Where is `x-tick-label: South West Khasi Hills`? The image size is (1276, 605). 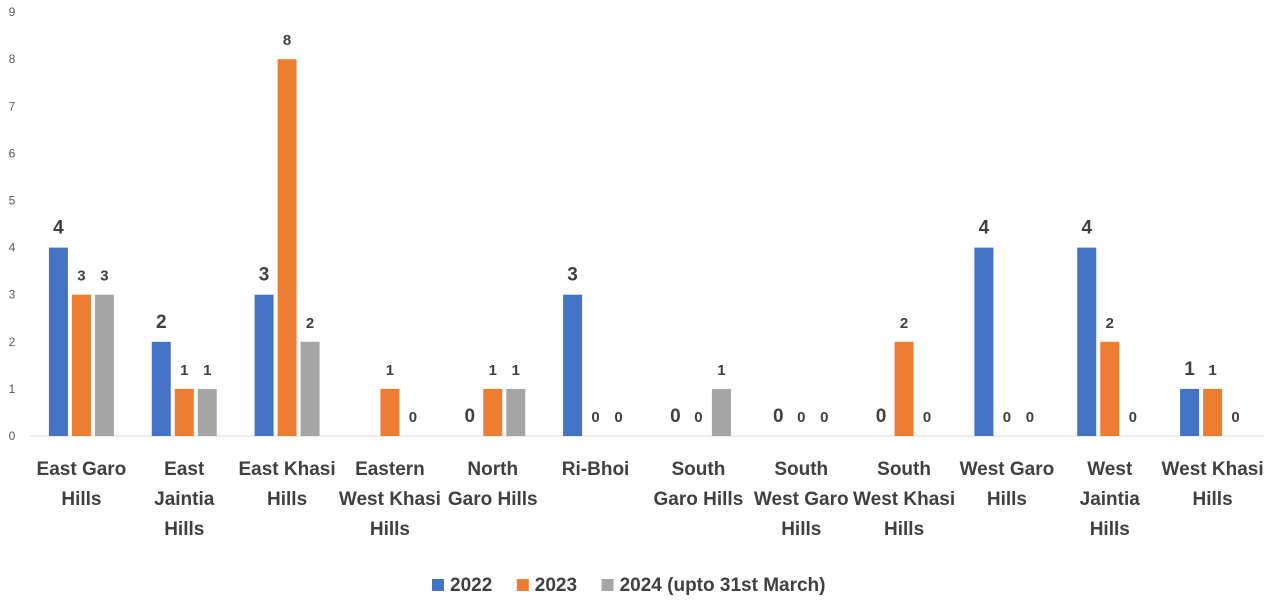
x-tick-label: South West Khasi Hills is located at coordinates (904, 499).